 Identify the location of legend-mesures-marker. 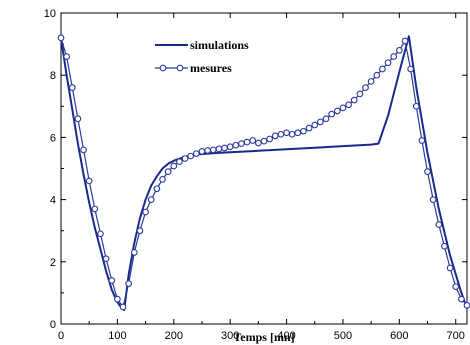
(163, 68).